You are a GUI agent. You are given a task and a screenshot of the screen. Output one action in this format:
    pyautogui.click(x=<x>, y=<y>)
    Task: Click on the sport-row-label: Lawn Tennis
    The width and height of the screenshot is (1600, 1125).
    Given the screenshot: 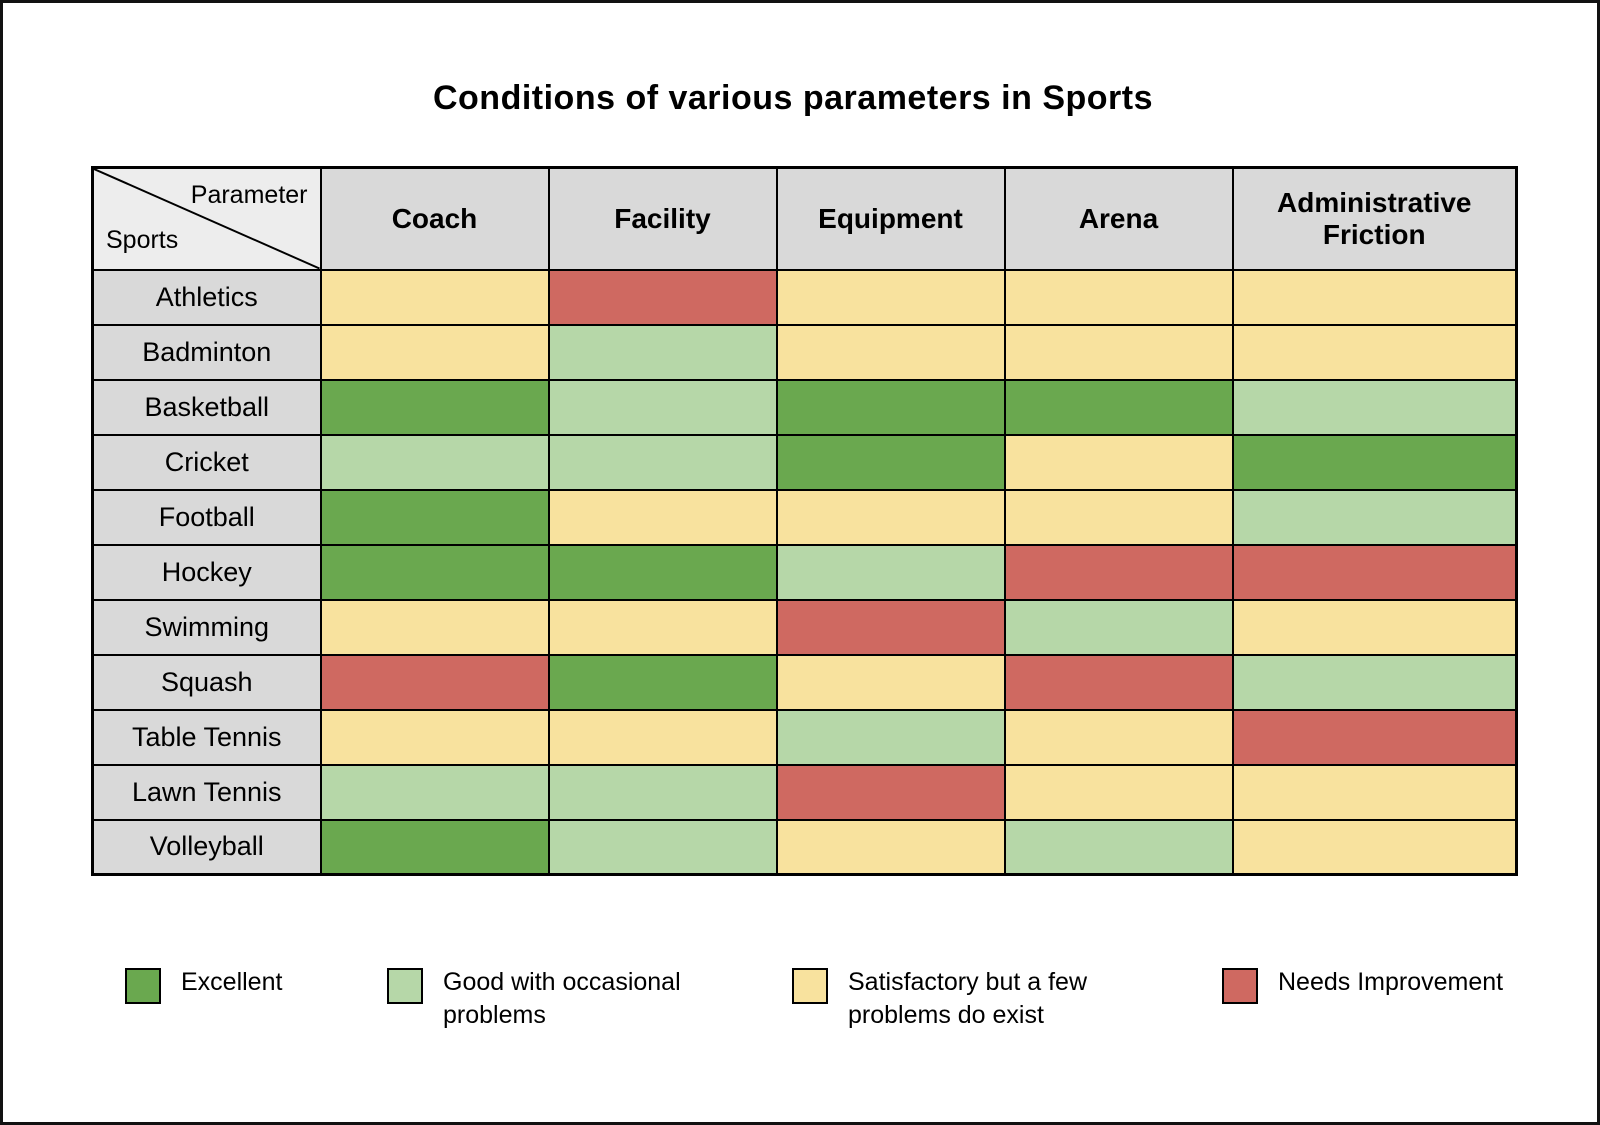 What is the action you would take?
    pyautogui.click(x=206, y=792)
    